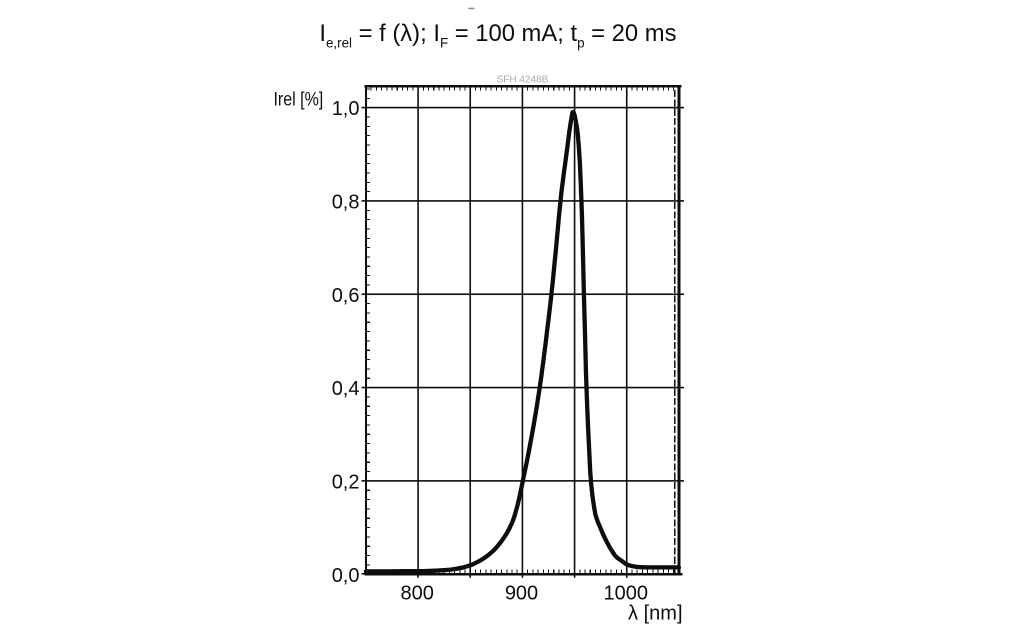 This screenshot has height=634, width=1017. What do you see at coordinates (346, 389) in the screenshot?
I see `svg-text: 0,4` at bounding box center [346, 389].